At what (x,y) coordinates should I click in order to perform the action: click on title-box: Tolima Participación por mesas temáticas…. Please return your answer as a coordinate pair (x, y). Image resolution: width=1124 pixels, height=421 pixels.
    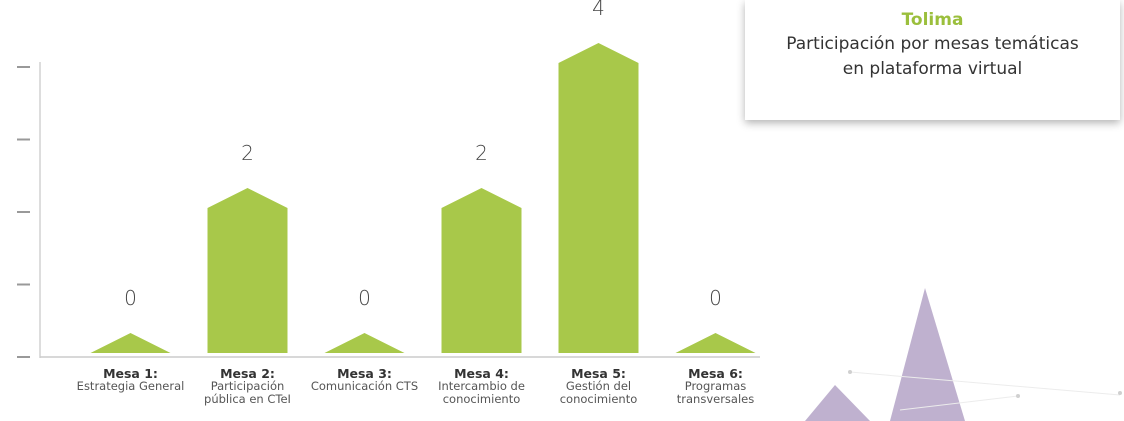
    Looking at the image, I should click on (932, 60).